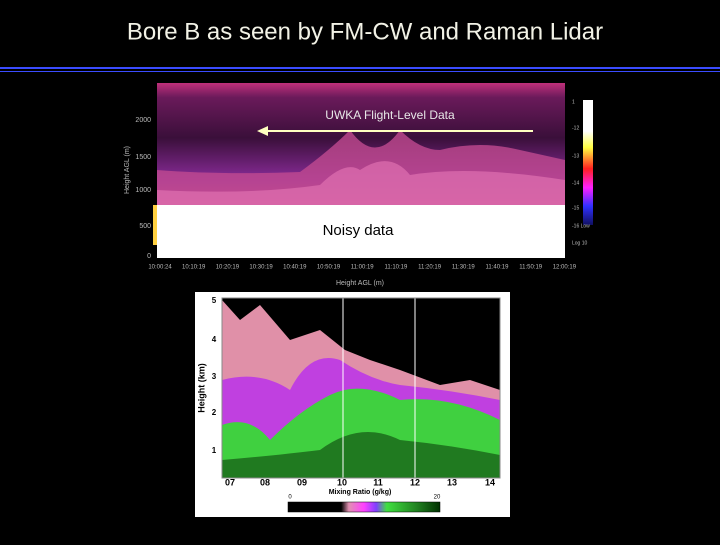 This screenshot has width=720, height=545. I want to click on arrow-head, so click(262, 131).